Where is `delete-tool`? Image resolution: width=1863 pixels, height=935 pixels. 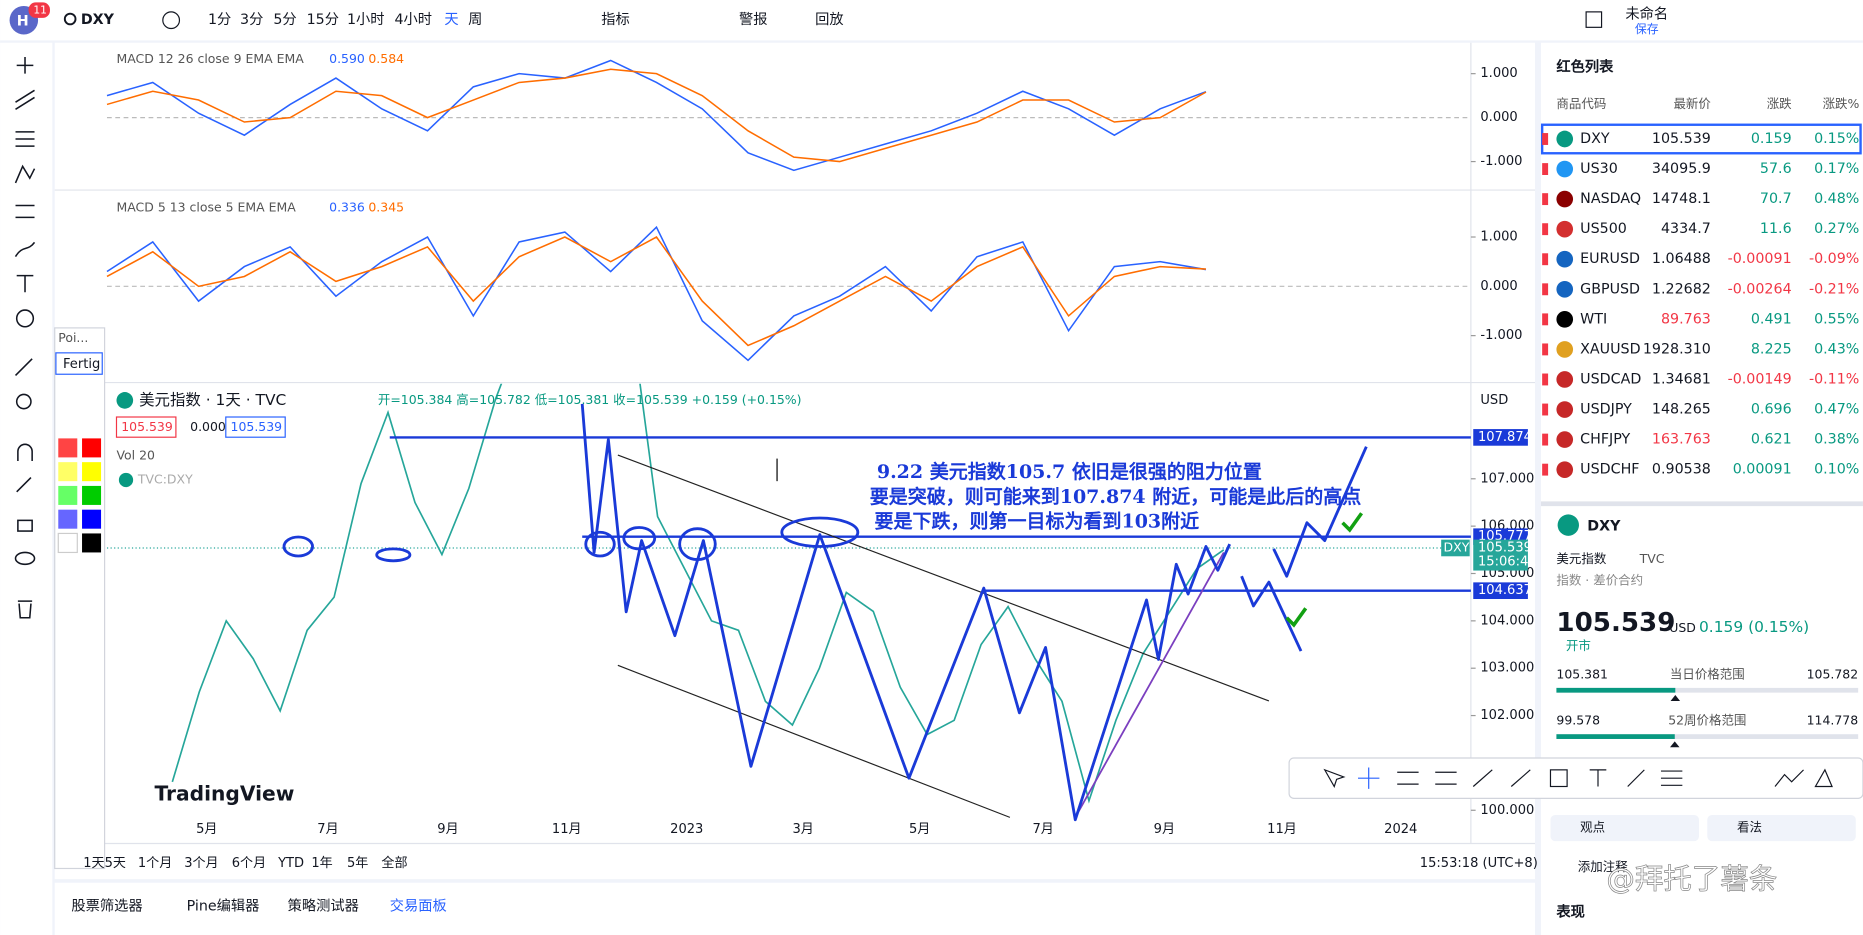 delete-tool is located at coordinates (25, 609).